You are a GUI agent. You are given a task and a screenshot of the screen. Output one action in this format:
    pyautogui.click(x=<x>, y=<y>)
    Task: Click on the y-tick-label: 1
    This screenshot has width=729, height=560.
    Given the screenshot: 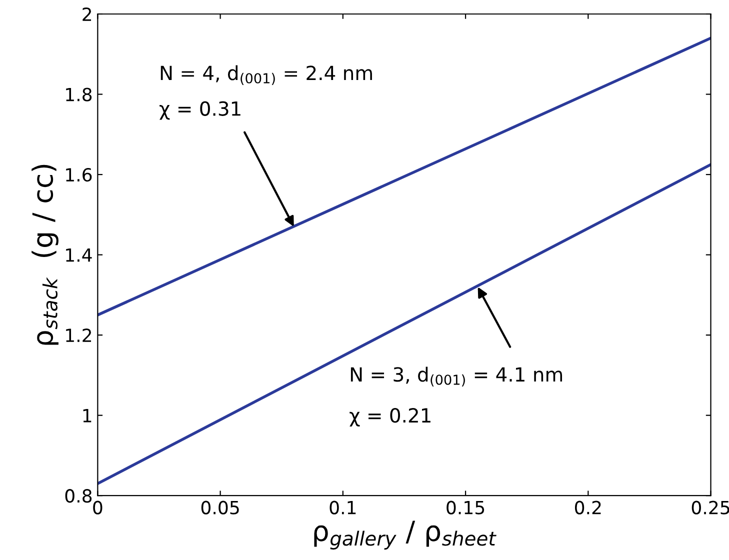 What is the action you would take?
    pyautogui.click(x=87, y=415)
    